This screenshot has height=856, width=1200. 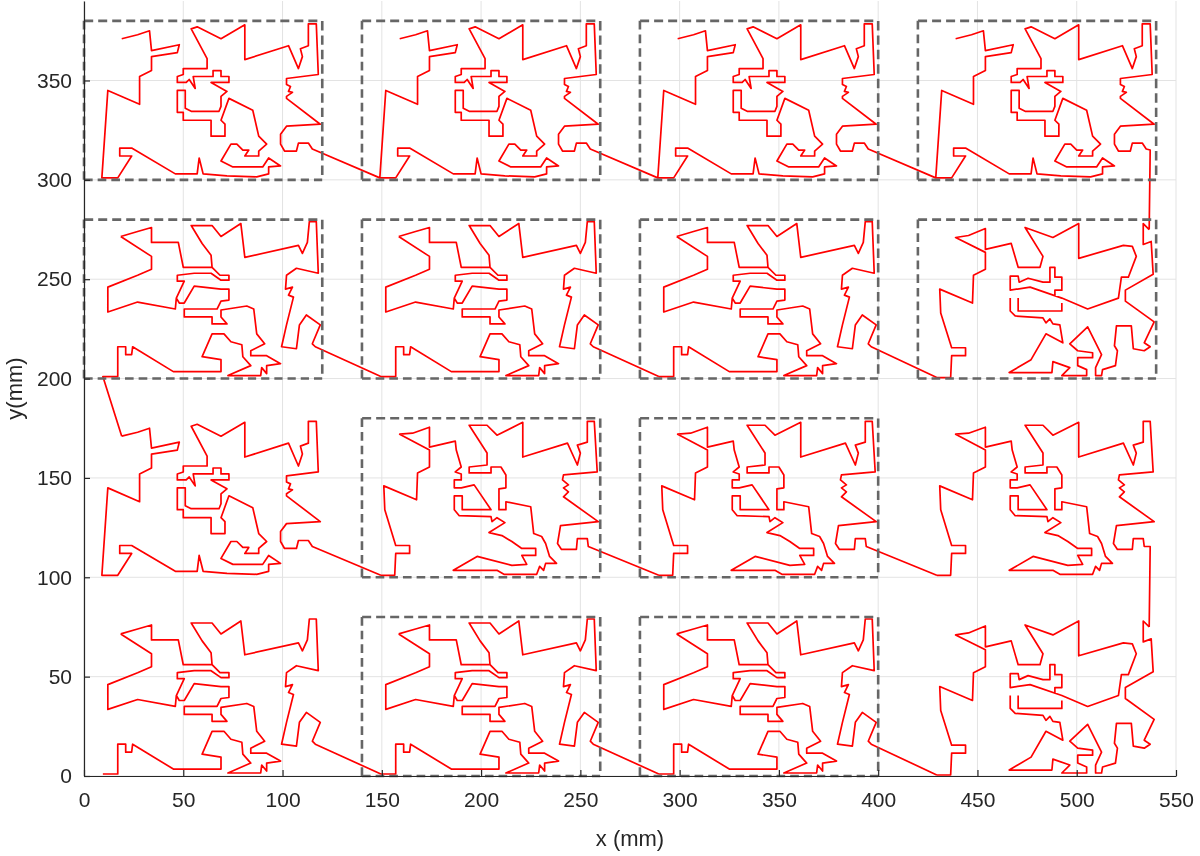 What do you see at coordinates (54, 180) in the screenshot?
I see `y-tick-label: 300` at bounding box center [54, 180].